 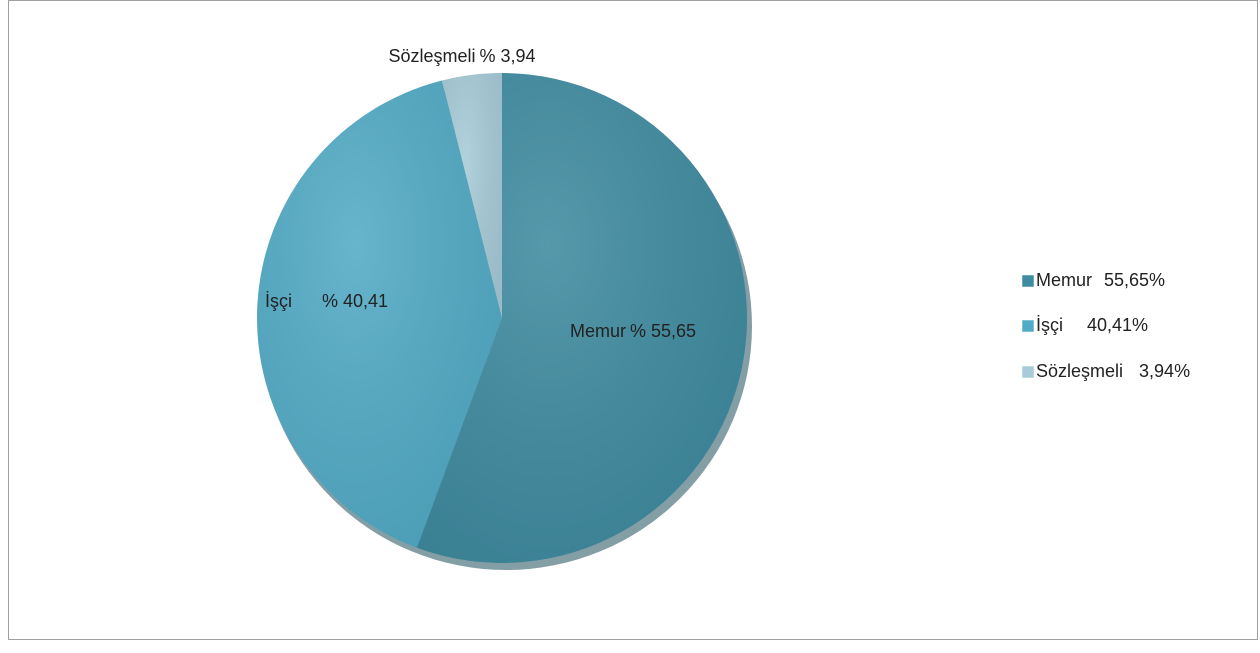 I want to click on slice-label: İşçi % 40,41, so click(x=326, y=301).